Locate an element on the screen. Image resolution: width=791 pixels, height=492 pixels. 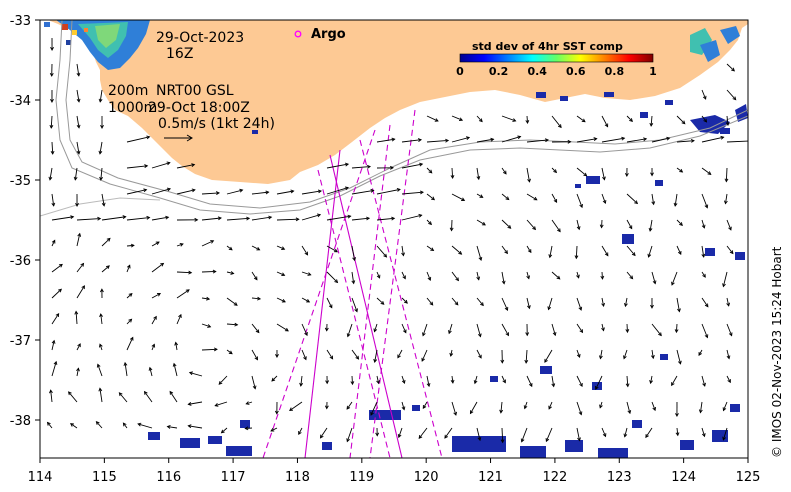
x-tick-label: 120 is located at coordinates (426, 477).